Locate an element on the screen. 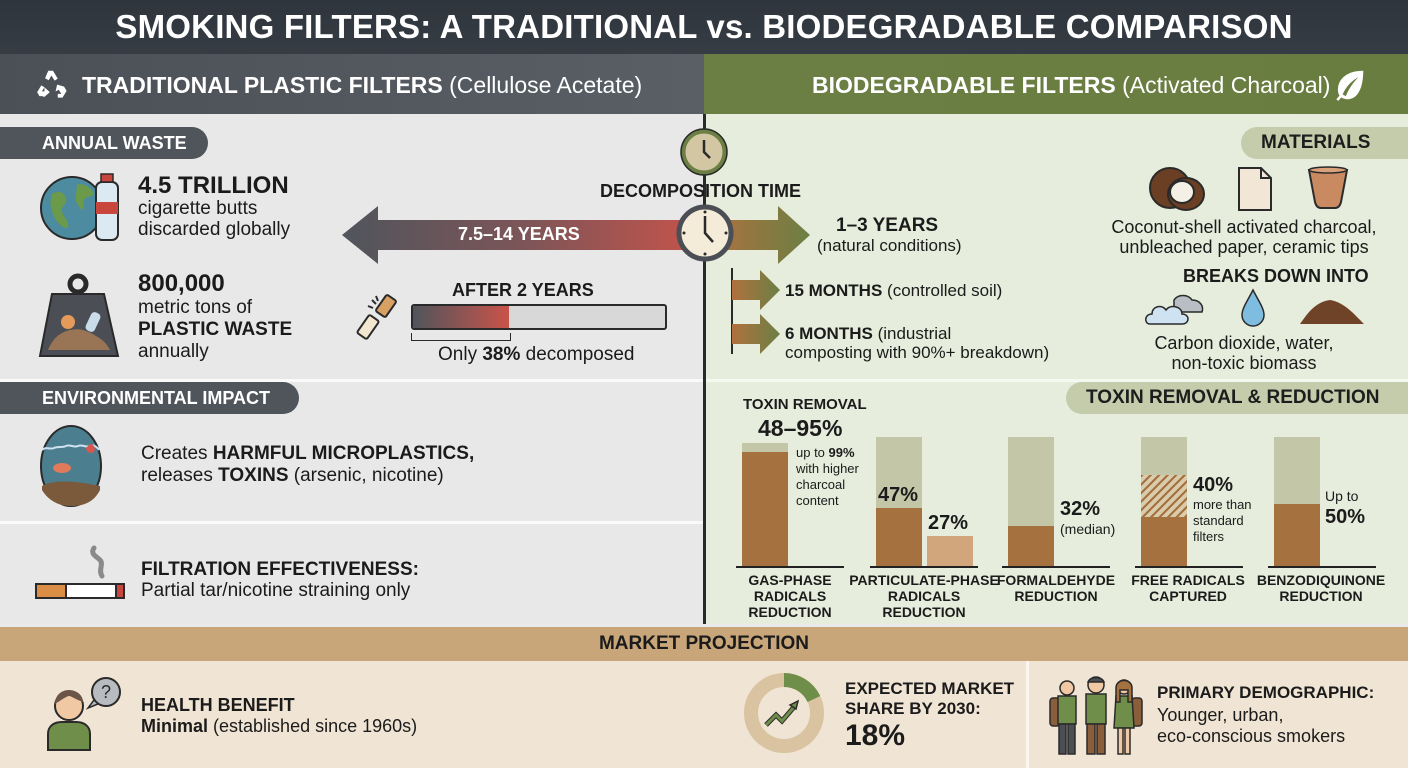 This screenshot has width=1408, height=768. water-drop-icon is located at coordinates (1253, 307).